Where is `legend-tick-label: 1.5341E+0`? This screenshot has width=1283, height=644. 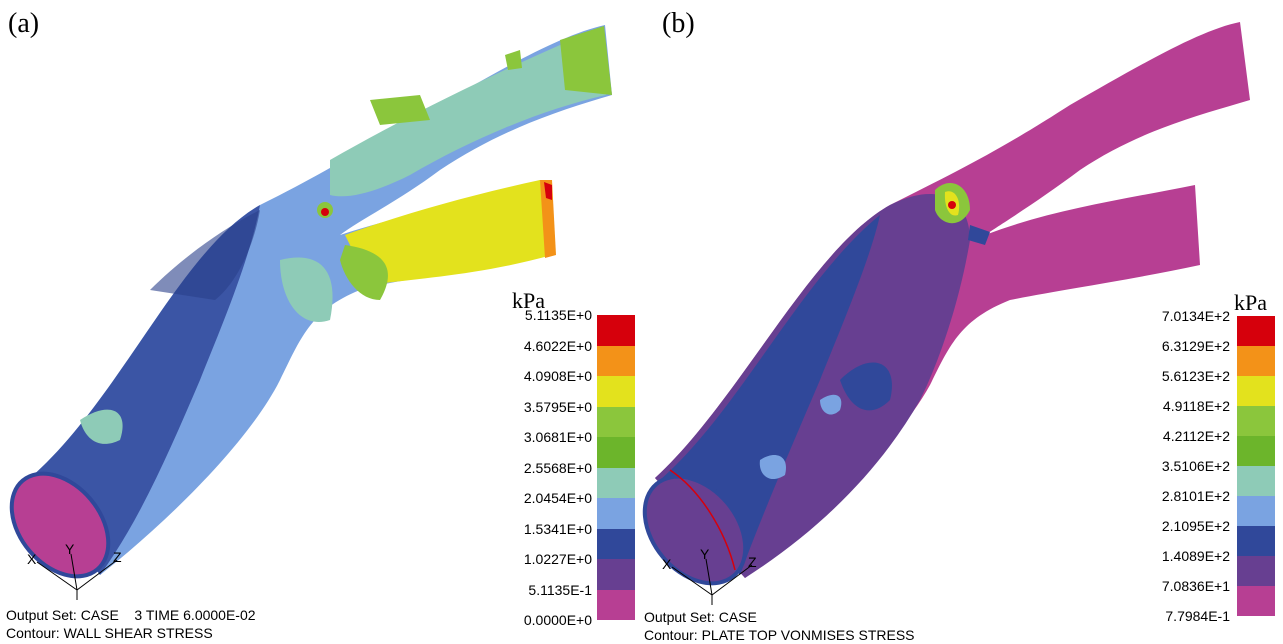
legend-tick-label: 1.5341E+0 is located at coordinates (557, 528).